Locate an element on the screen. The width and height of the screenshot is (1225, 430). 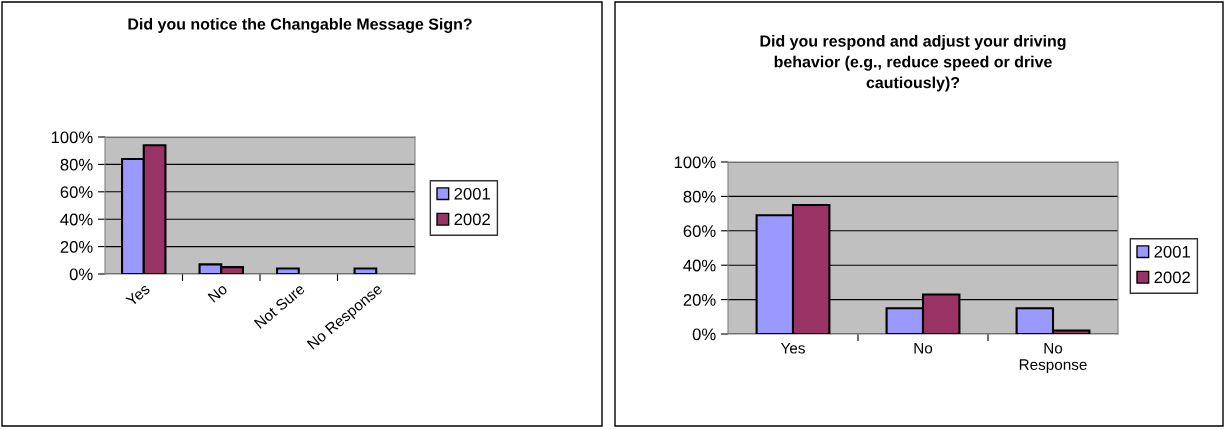
x-tick-label: No Response is located at coordinates (1053, 358).